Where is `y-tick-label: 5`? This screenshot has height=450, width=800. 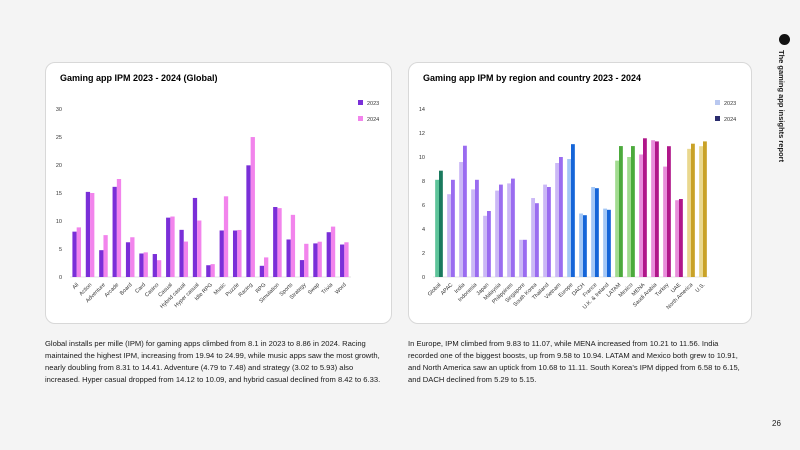 y-tick-label: 5 is located at coordinates (60, 250).